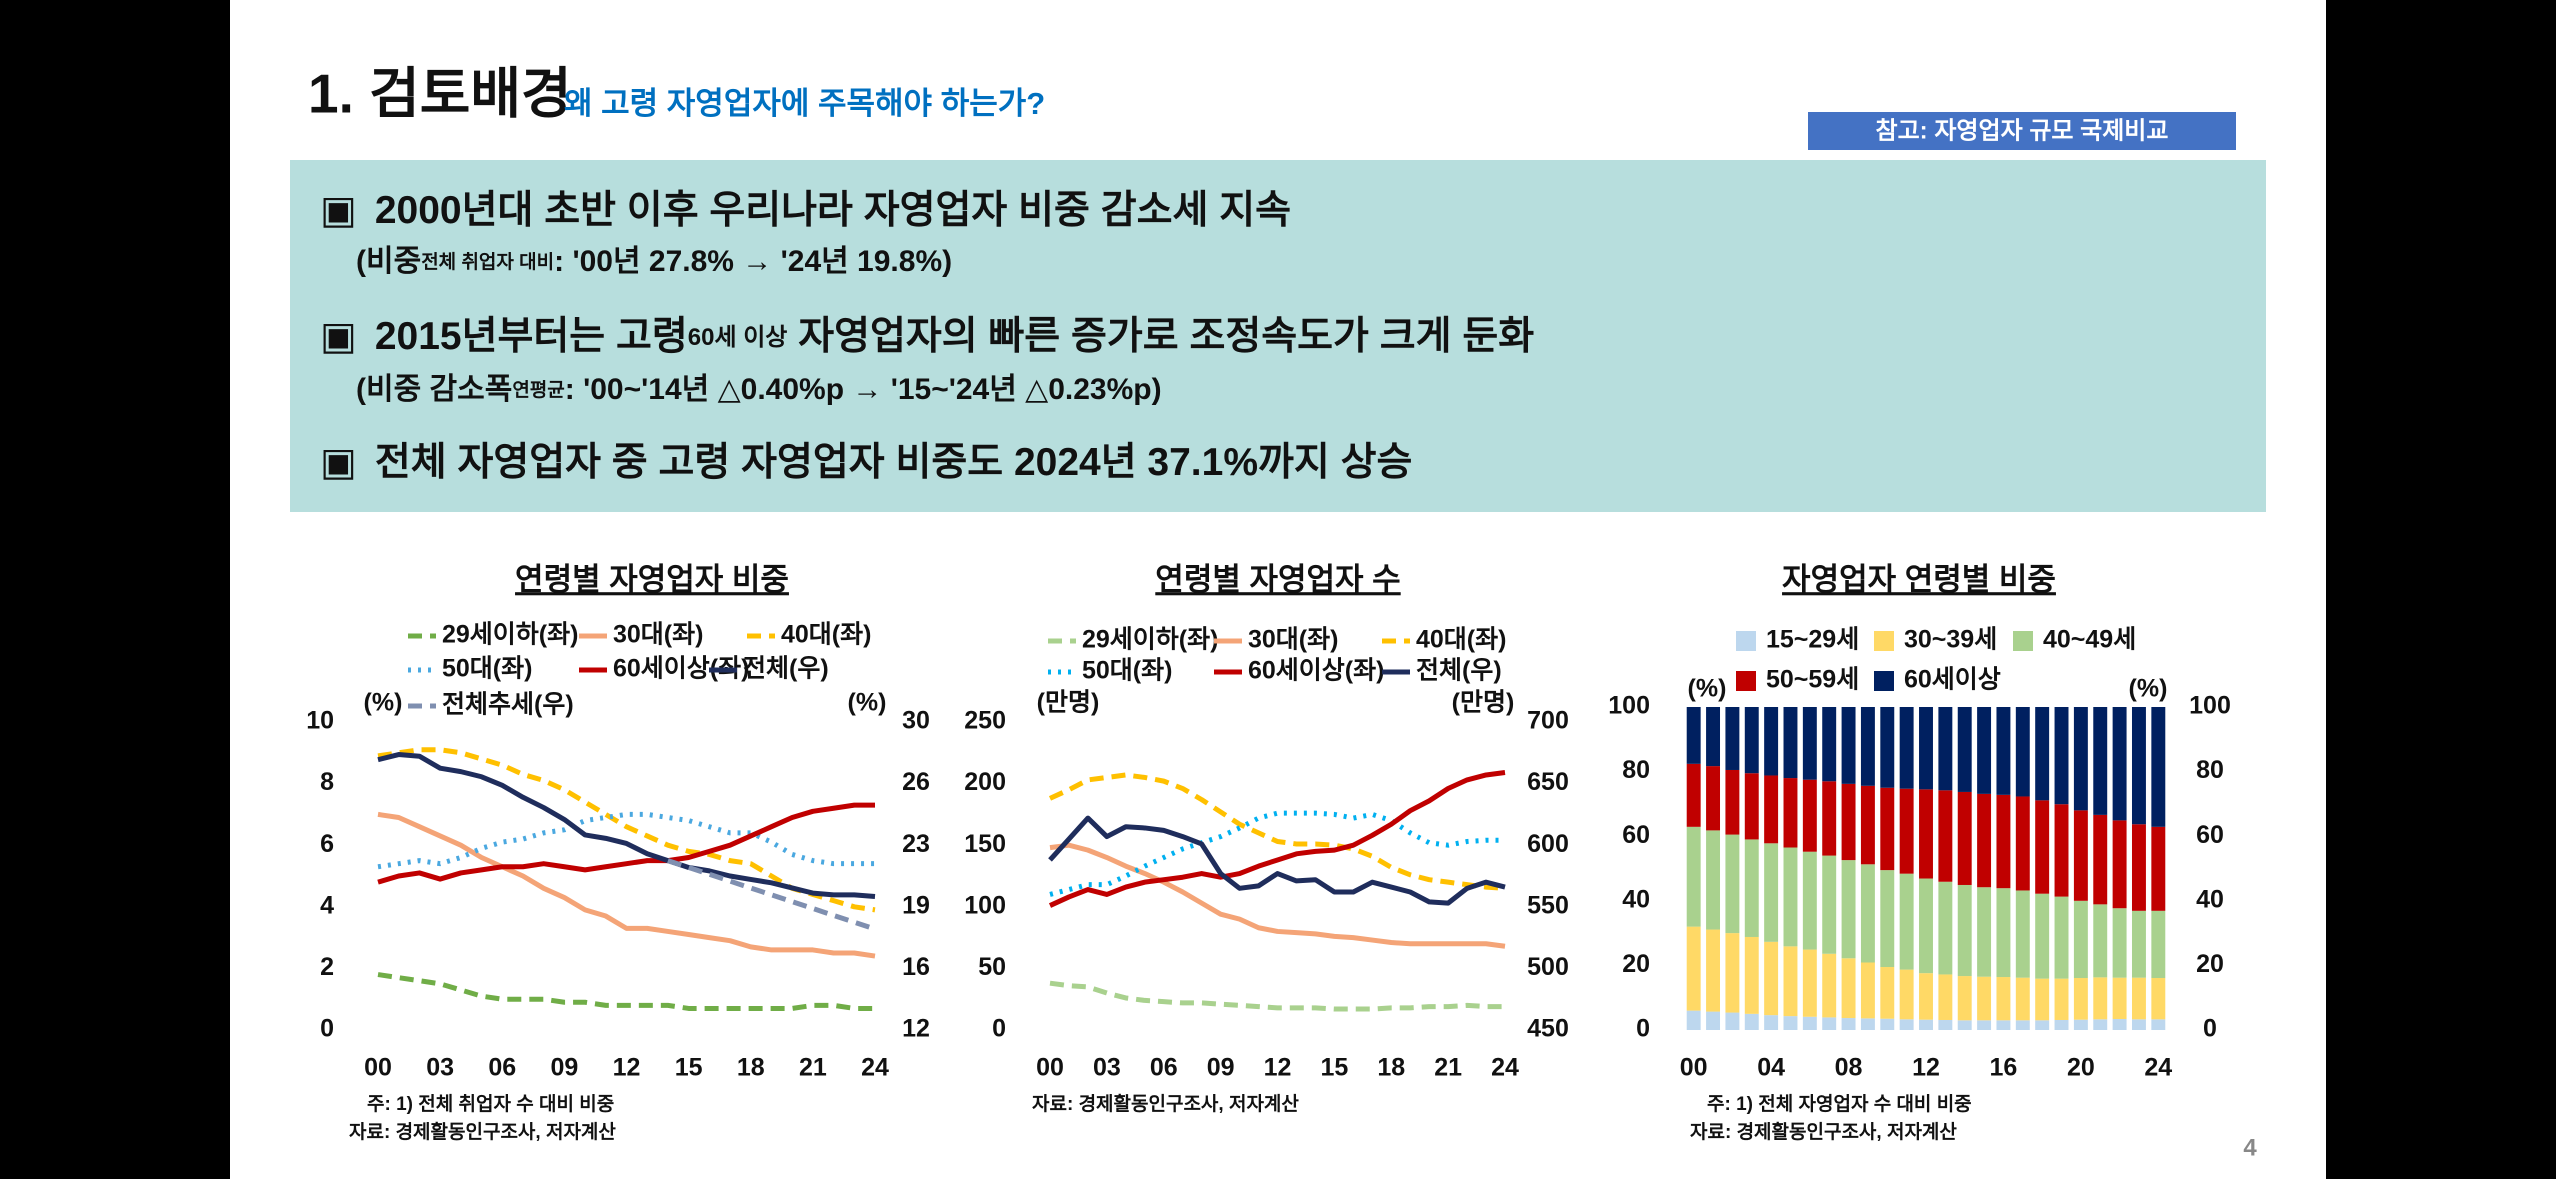 Image resolution: width=2556 pixels, height=1179 pixels. Describe the element at coordinates (2081, 1068) in the screenshot. I see `x-tick-label: 20` at that location.